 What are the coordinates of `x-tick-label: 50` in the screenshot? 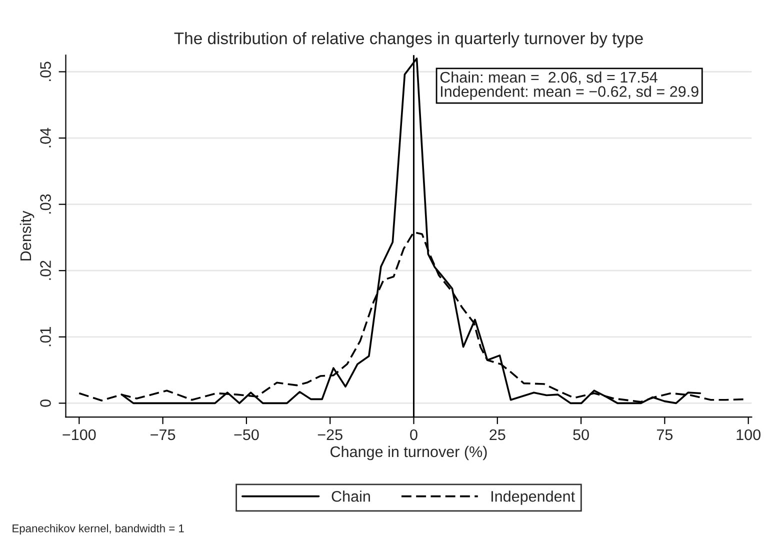 It's located at (581, 434).